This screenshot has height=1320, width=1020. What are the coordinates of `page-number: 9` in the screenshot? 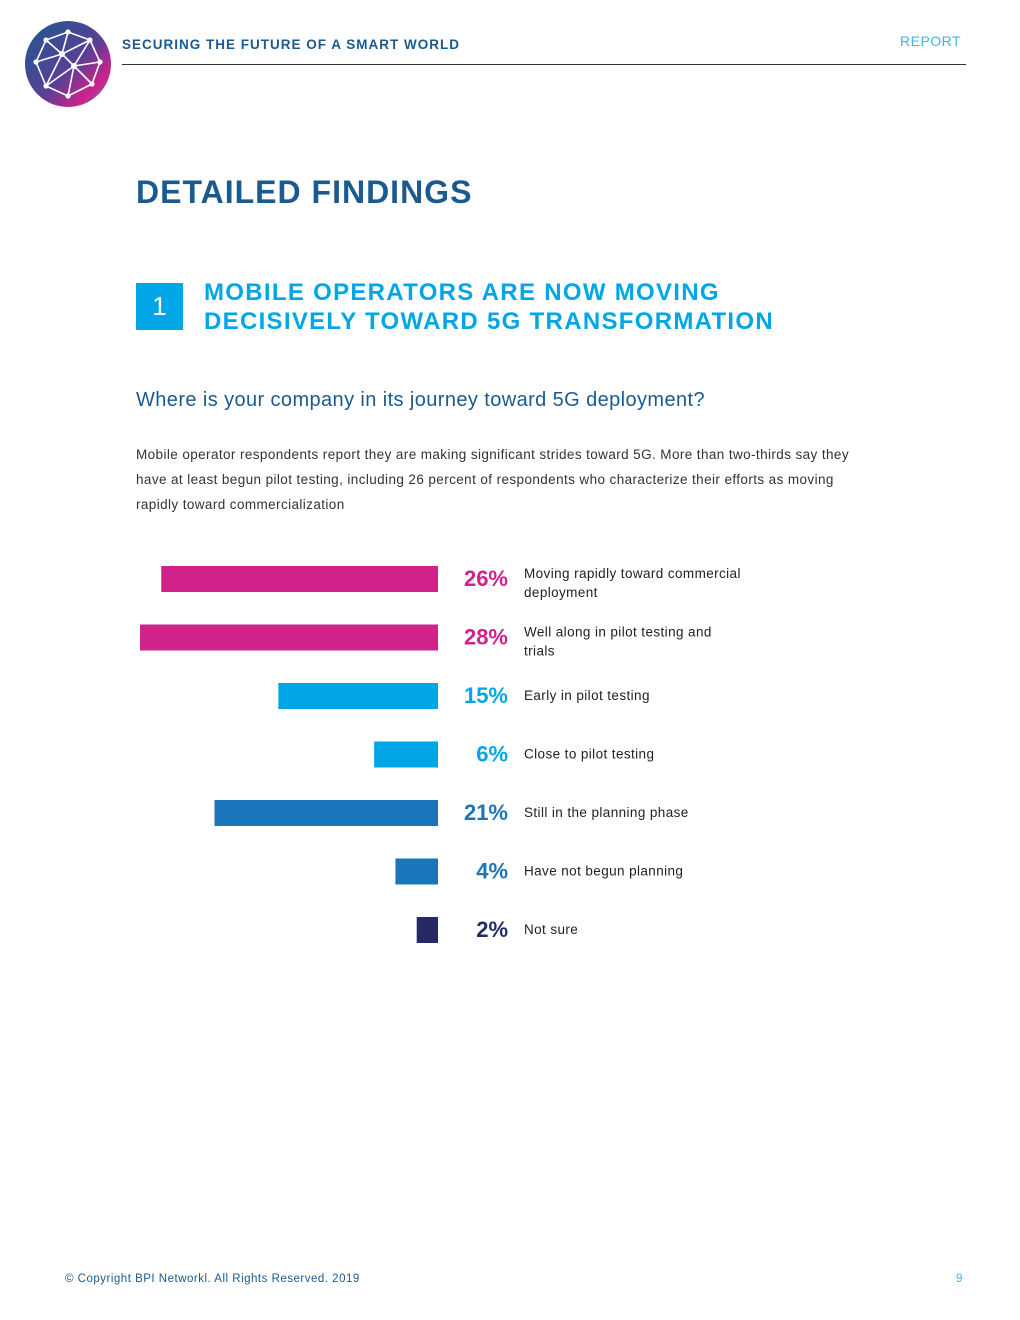 It's located at (959, 1279).